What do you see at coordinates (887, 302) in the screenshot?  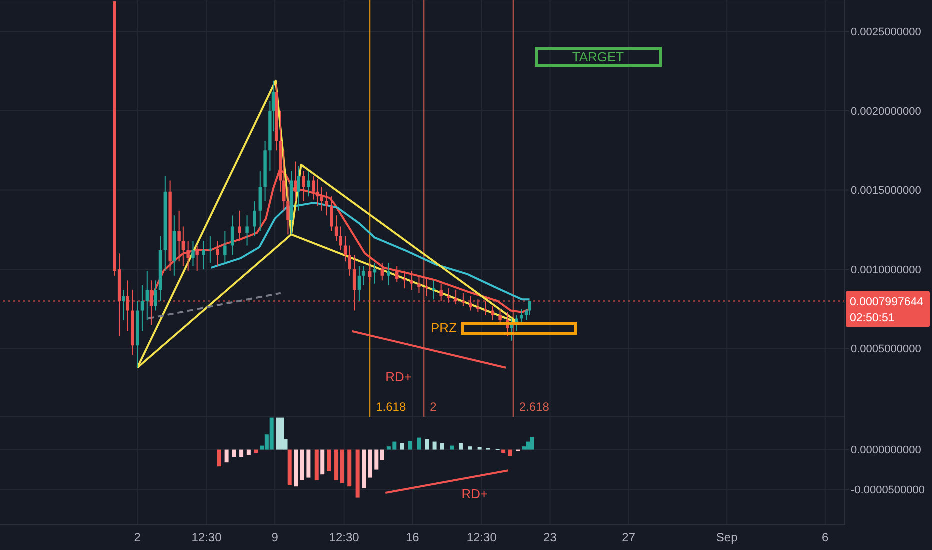 I see `ref-line-label: 0.0007997644` at bounding box center [887, 302].